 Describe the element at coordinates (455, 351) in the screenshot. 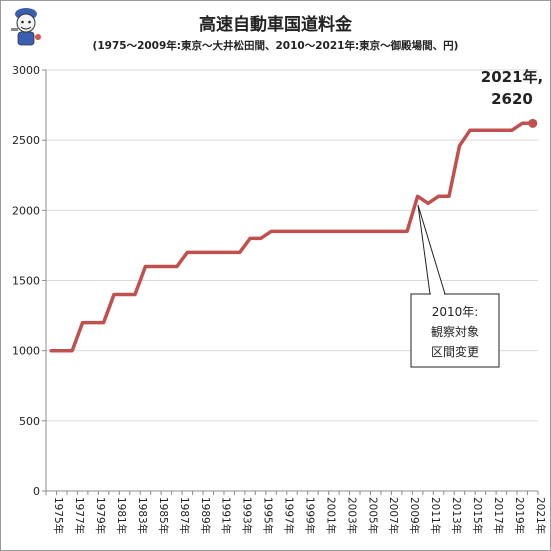

I see `callout-line-3: 区間変更` at that location.